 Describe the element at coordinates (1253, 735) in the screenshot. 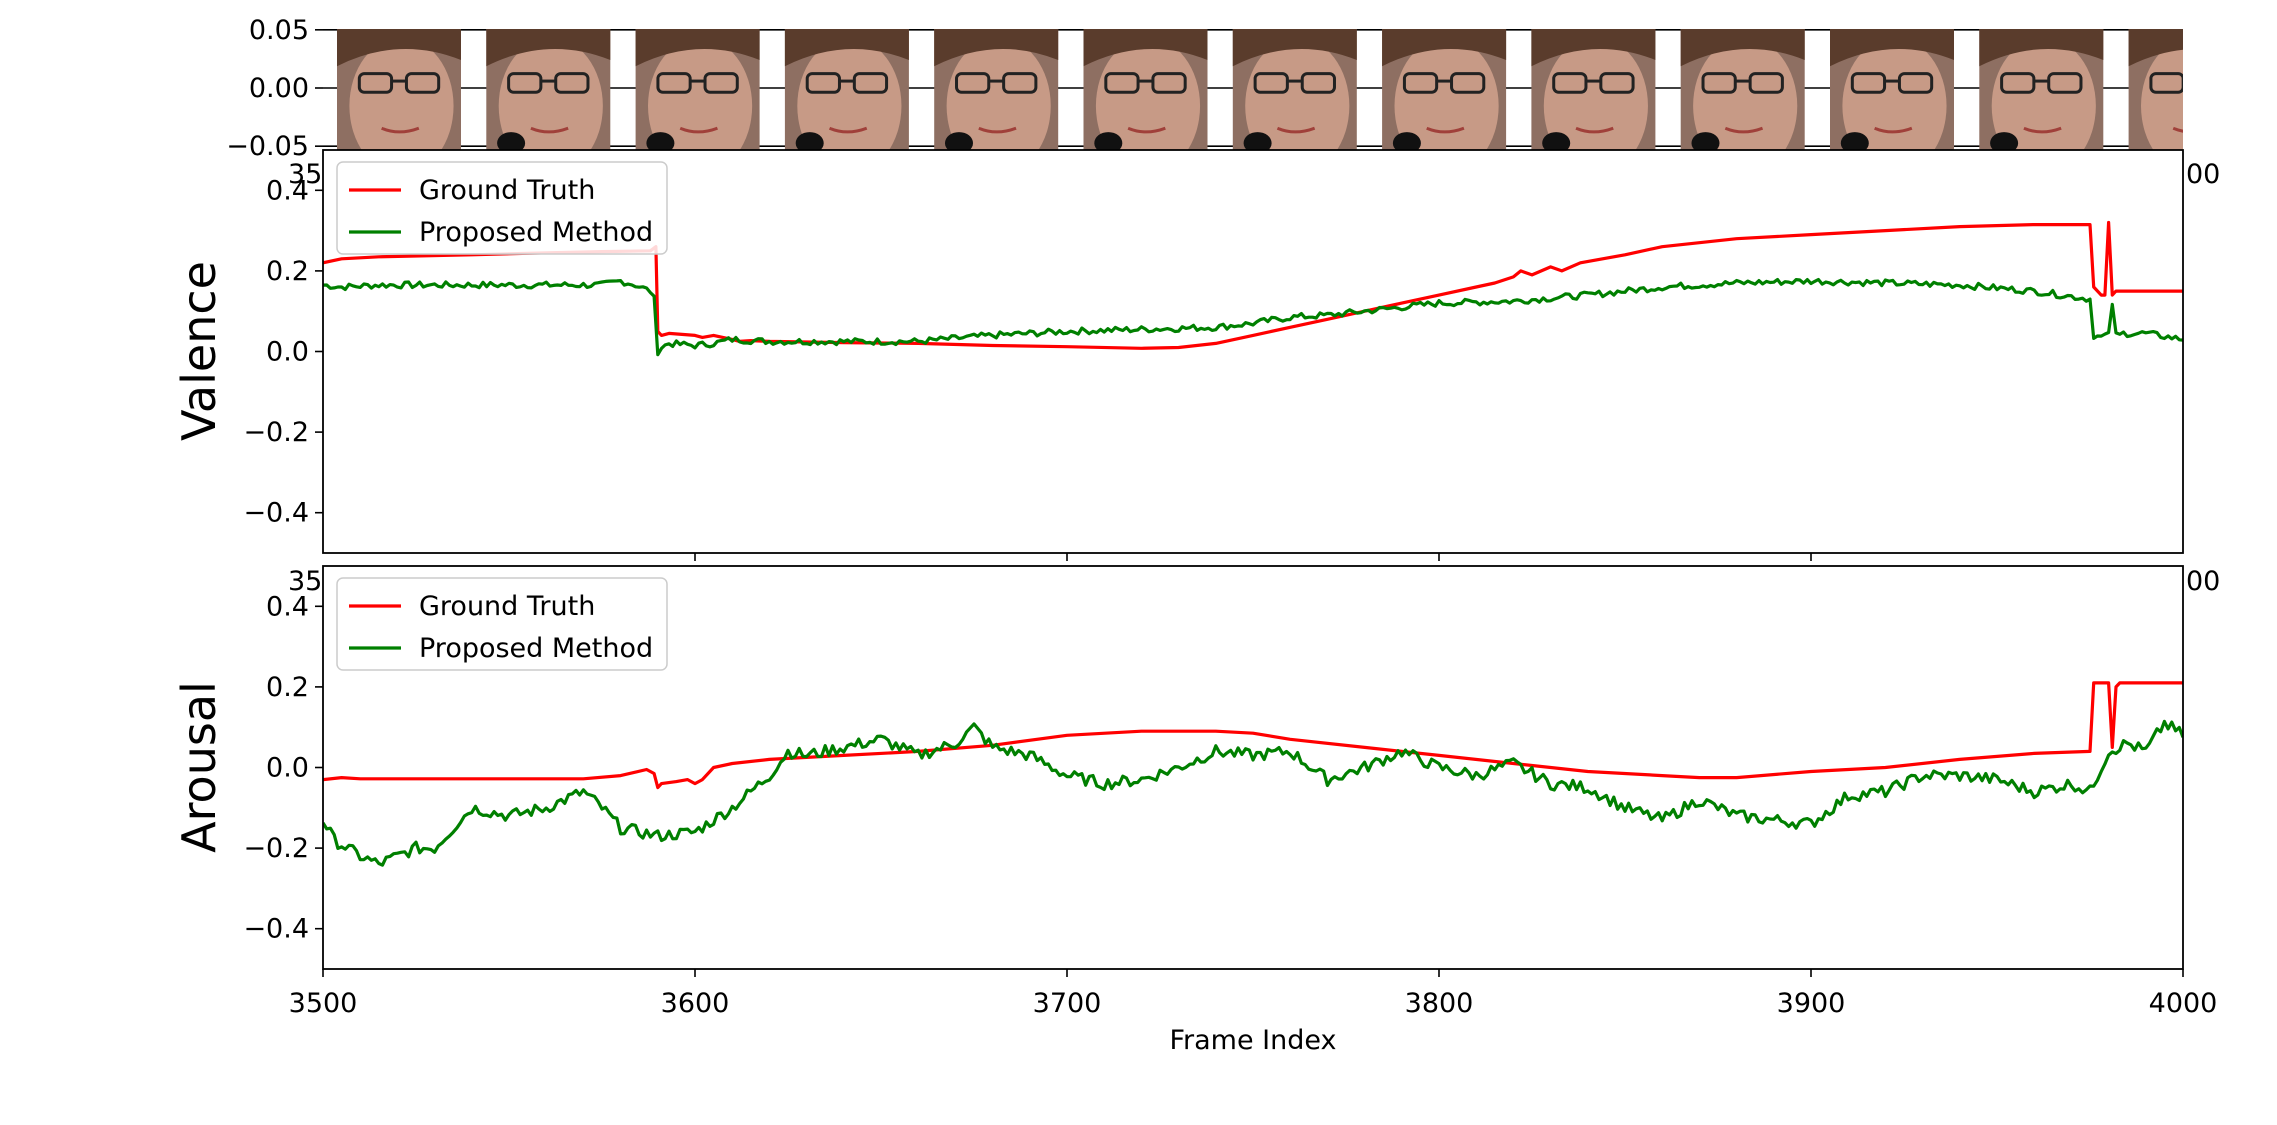

I see `aro-series-ground-truth` at that location.